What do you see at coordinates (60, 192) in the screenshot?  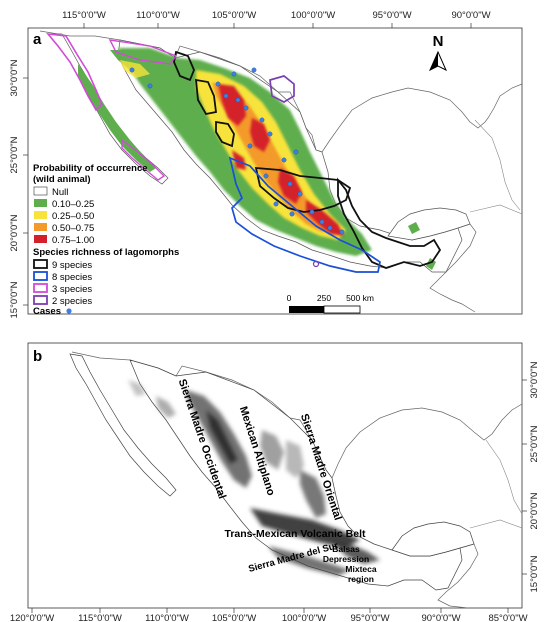 I see `legend-label: Null` at bounding box center [60, 192].